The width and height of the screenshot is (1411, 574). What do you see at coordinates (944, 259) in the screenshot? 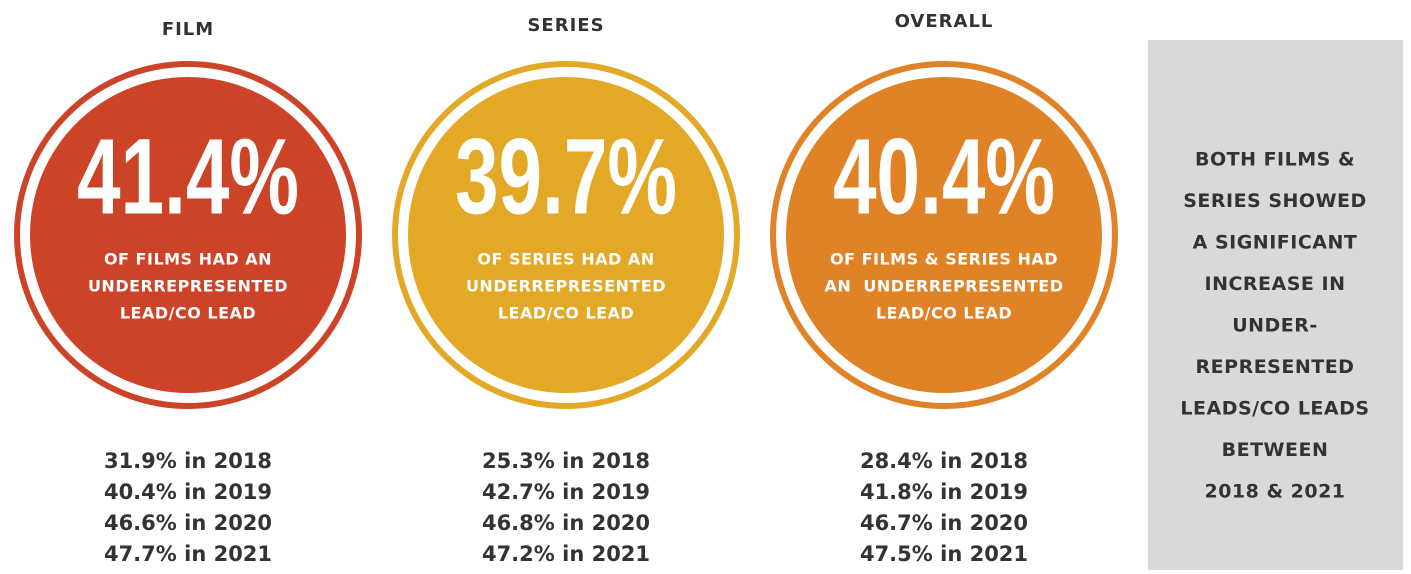
I see `stat-caption: OF FILMS & SERIES HAD` at bounding box center [944, 259].